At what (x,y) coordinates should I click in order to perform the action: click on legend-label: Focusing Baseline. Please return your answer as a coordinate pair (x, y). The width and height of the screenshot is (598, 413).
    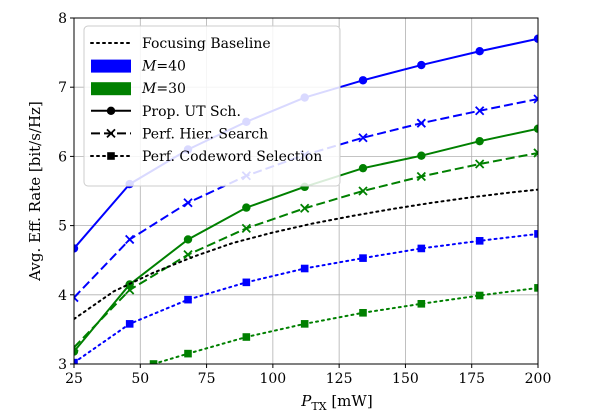
    Looking at the image, I should click on (206, 44).